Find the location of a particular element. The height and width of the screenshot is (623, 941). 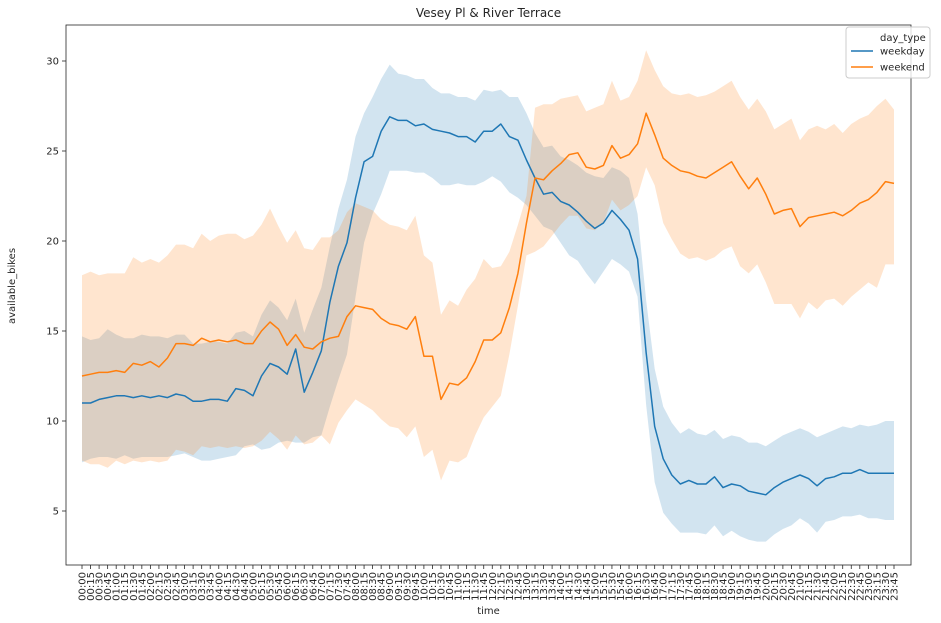

x-tick-label: 04:45 is located at coordinates (245, 586).